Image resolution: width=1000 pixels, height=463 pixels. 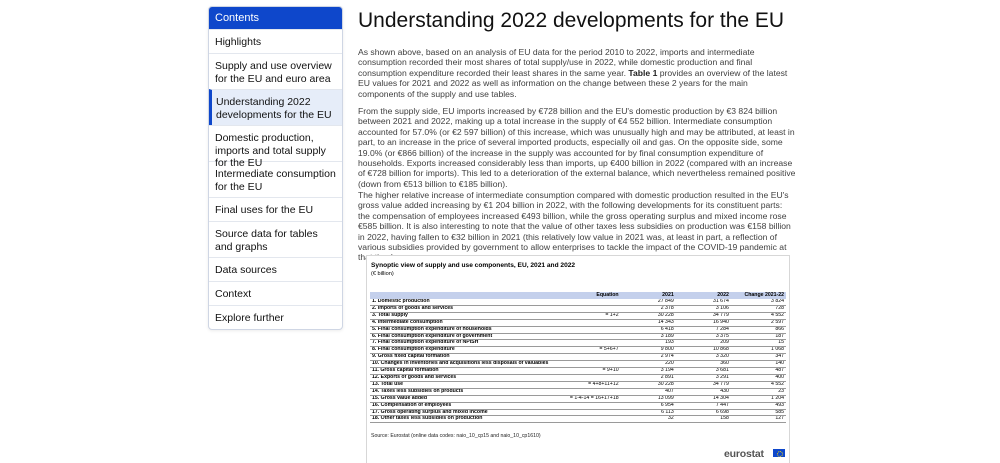 What do you see at coordinates (703, 399) in the screenshot?
I see `row-2022: 14 304` at bounding box center [703, 399].